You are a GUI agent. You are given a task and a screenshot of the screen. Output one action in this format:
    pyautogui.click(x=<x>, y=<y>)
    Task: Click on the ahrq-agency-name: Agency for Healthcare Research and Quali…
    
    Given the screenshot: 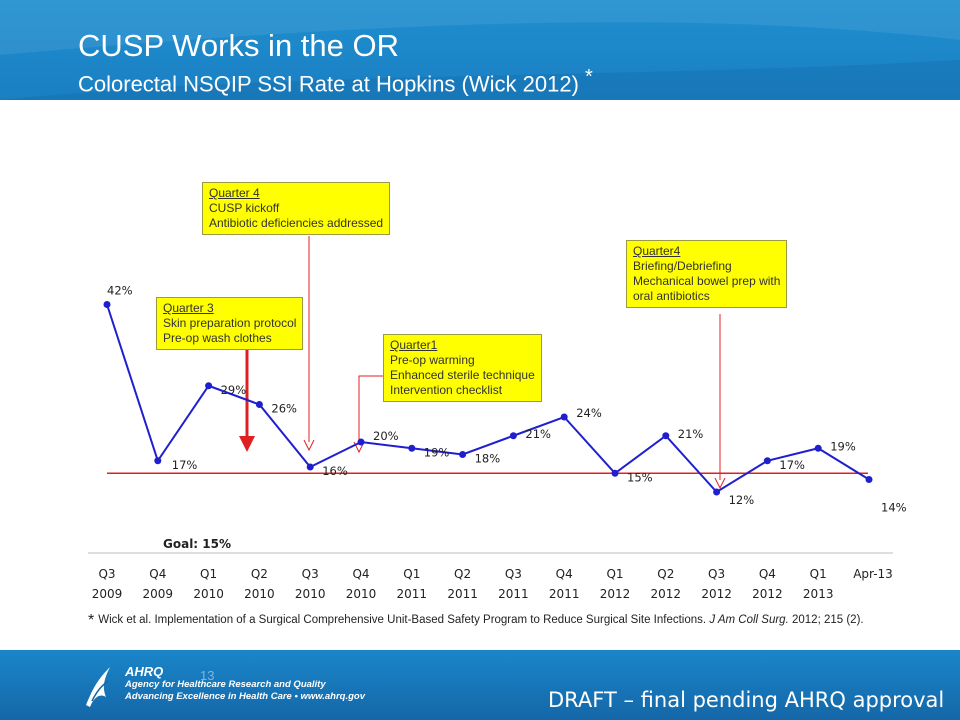 What is the action you would take?
    pyautogui.click(x=225, y=684)
    